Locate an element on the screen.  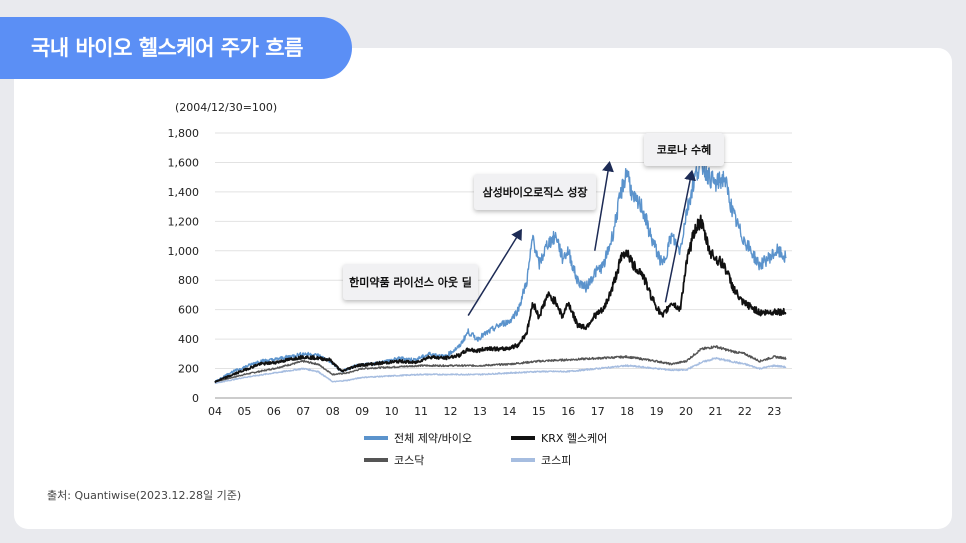
annotation-label: 삼성바이오로직스 성장 is located at coordinates (534, 192).